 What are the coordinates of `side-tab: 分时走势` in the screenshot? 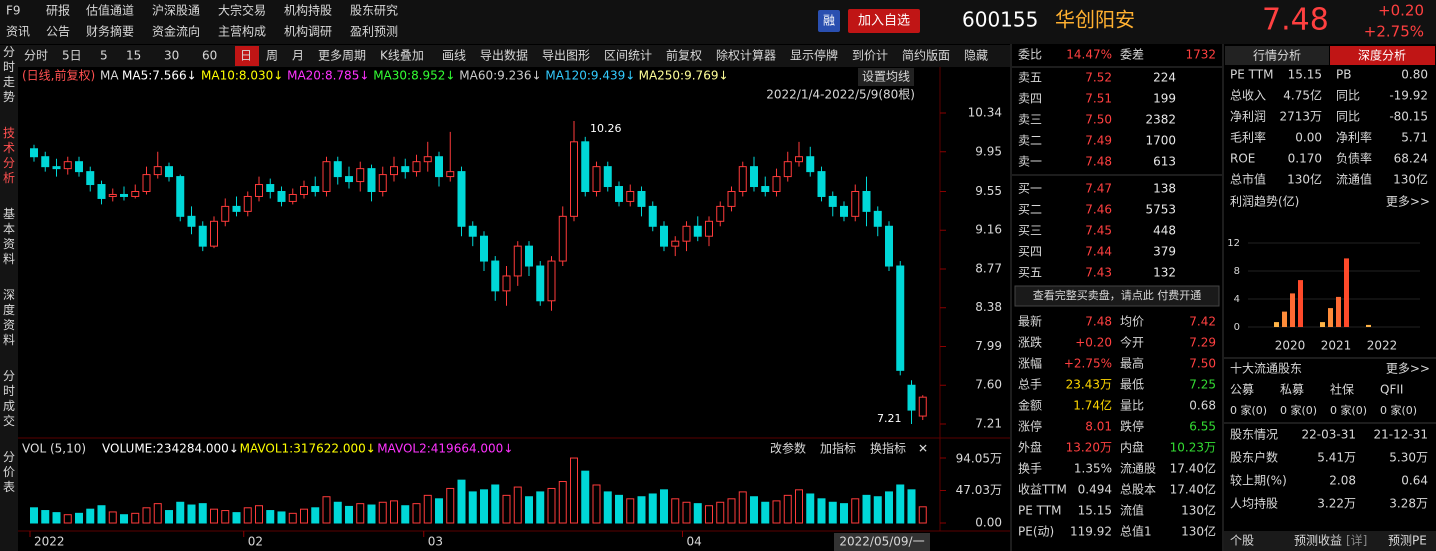 It's located at (9, 74).